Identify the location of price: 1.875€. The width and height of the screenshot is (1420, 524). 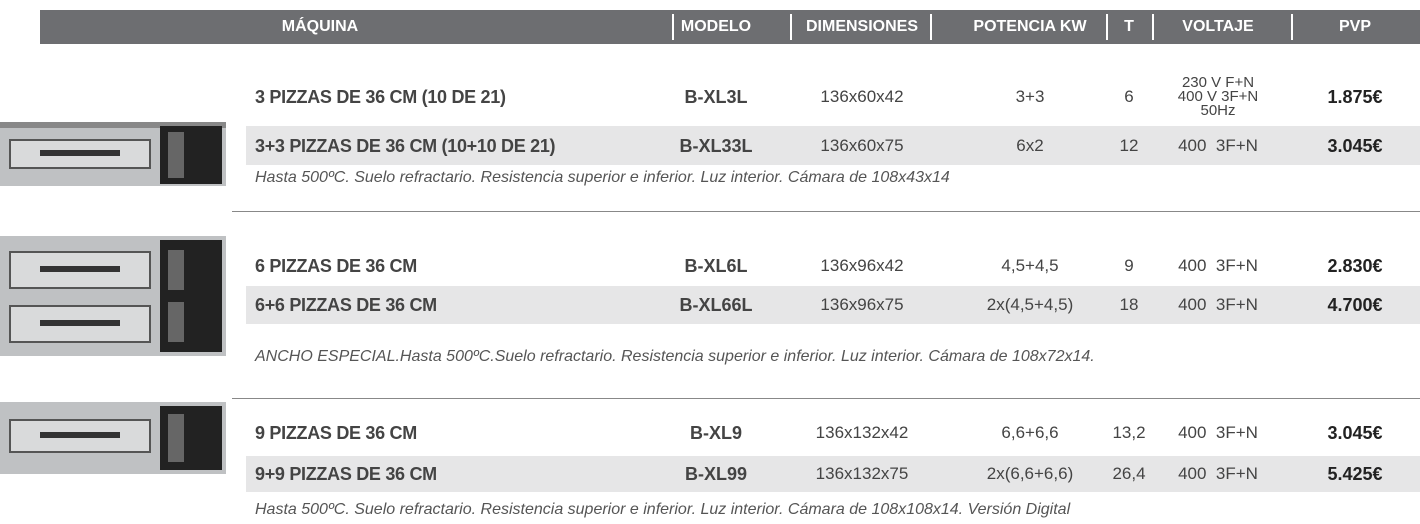
(1355, 97).